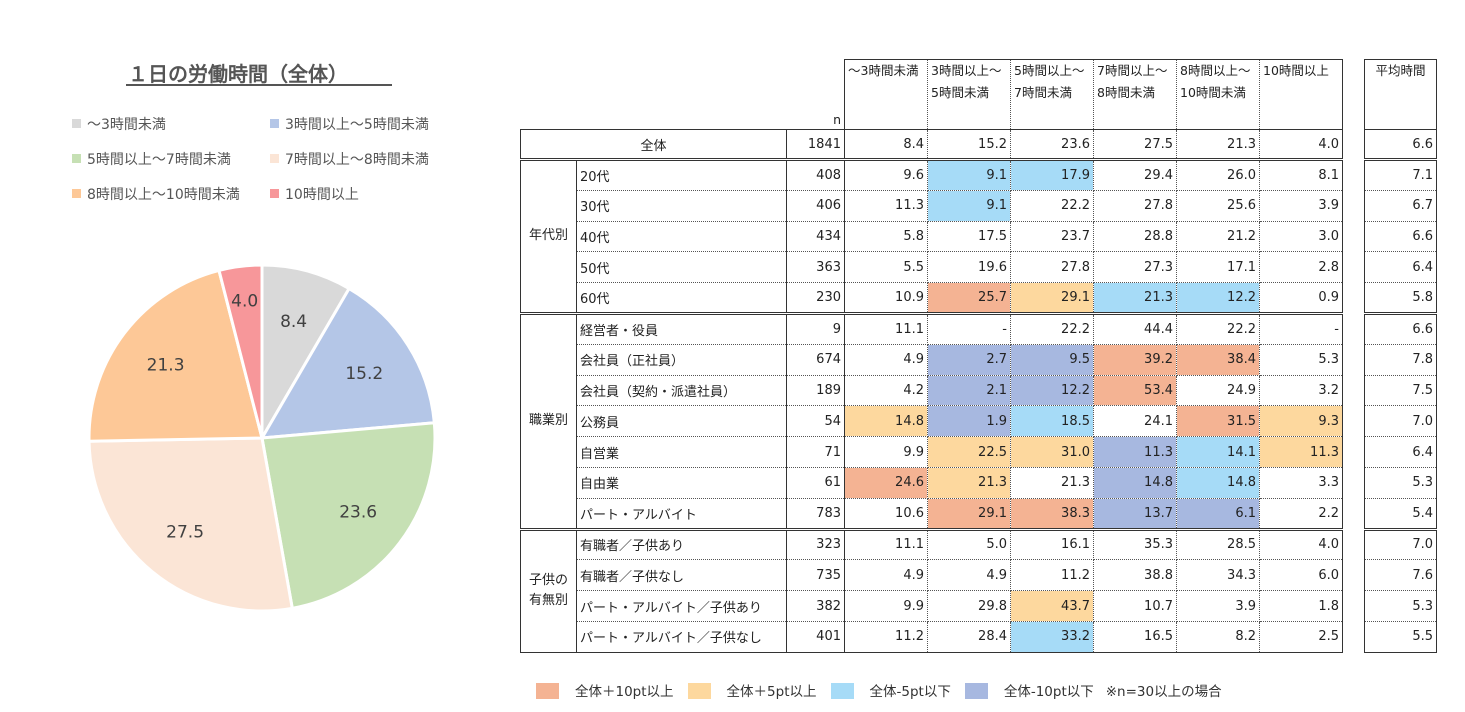  I want to click on row-label: 会社員（契約・派遣社員）, so click(681, 391).